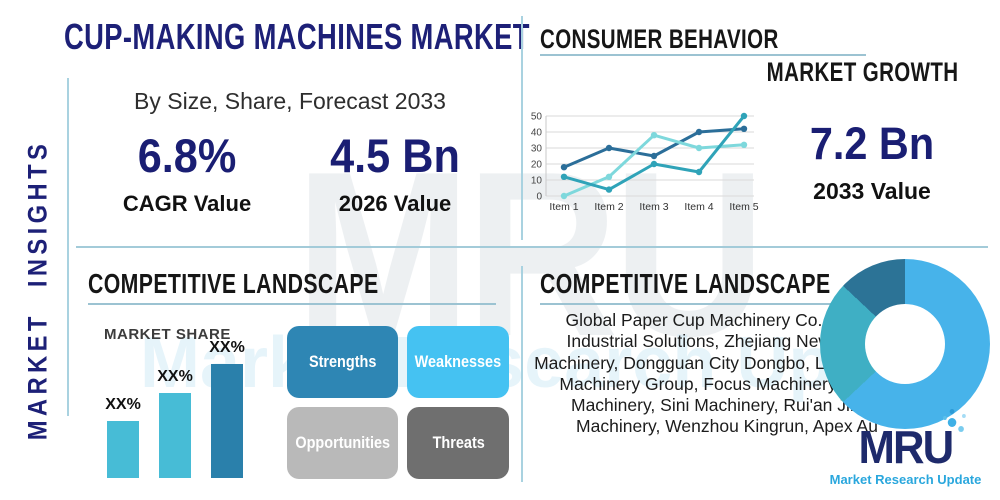 This screenshot has height=500, width=1000. What do you see at coordinates (743, 207) in the screenshot?
I see `svg-text: Item 5` at bounding box center [743, 207].